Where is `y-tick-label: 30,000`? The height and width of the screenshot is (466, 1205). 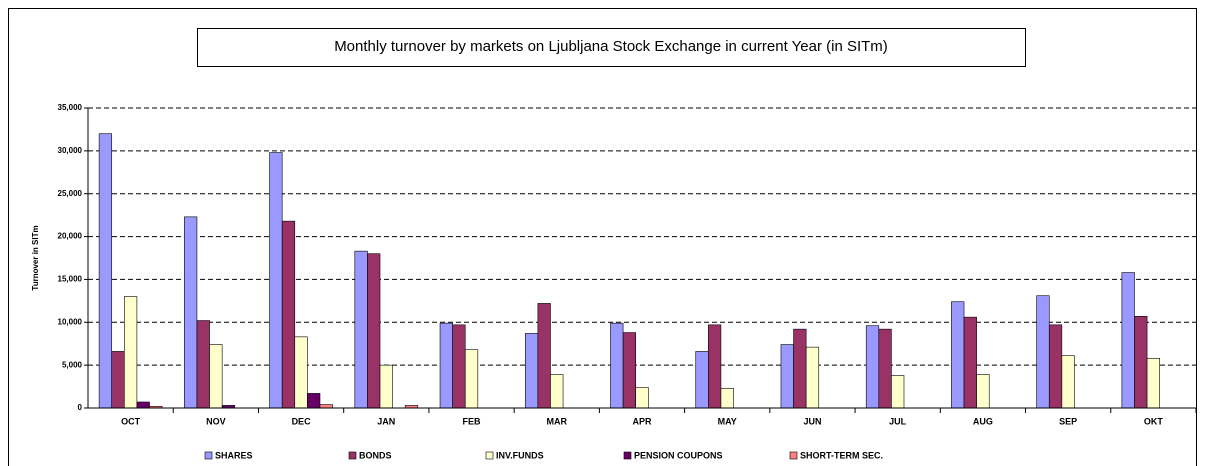
y-tick-label: 30,000 is located at coordinates (70, 150).